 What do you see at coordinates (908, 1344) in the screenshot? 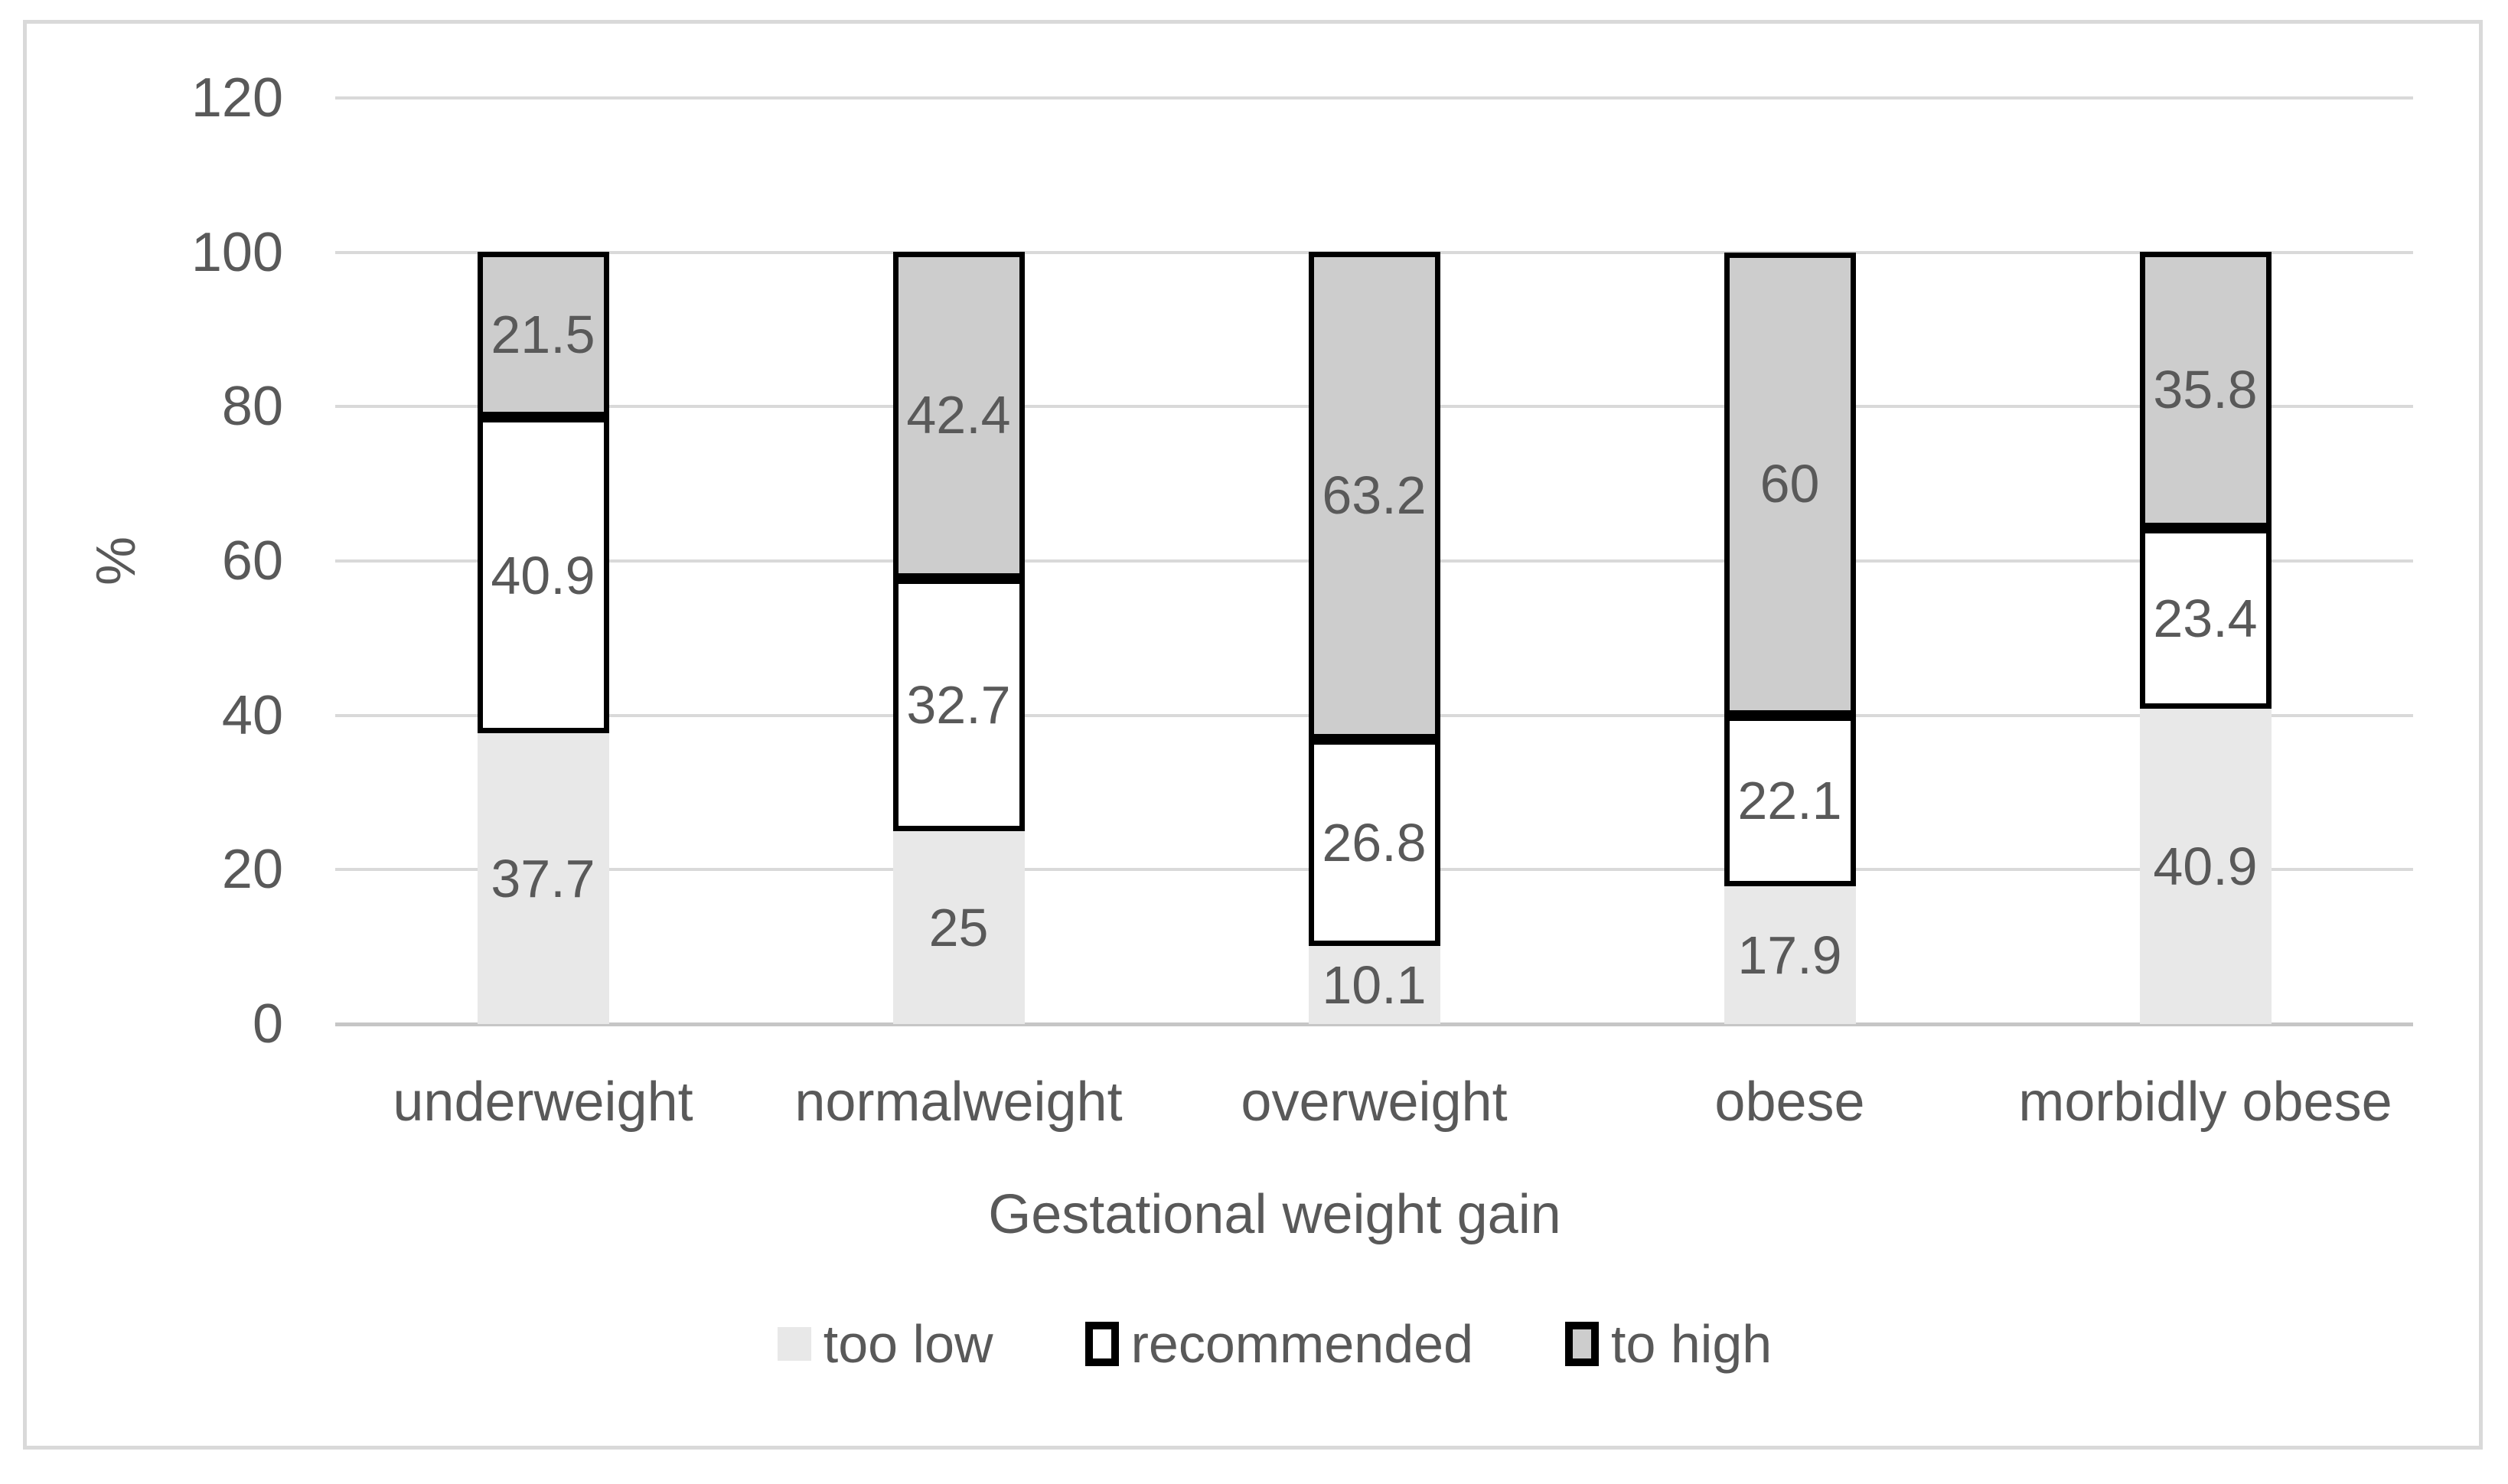
I see `legend-label: too low` at bounding box center [908, 1344].